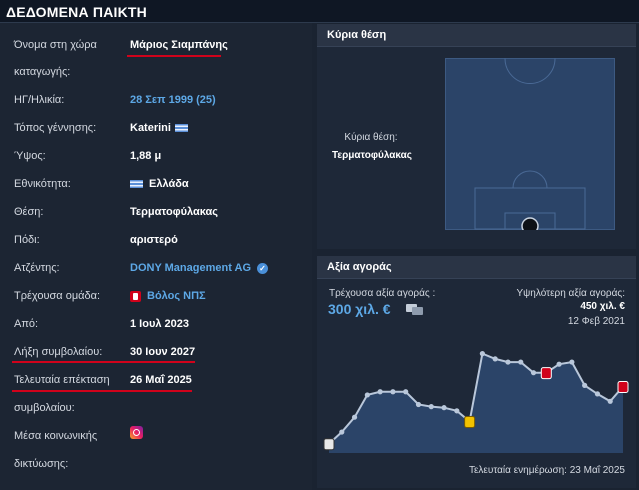  I want to click on highest-value: 450 χιλ. €, so click(602, 306).